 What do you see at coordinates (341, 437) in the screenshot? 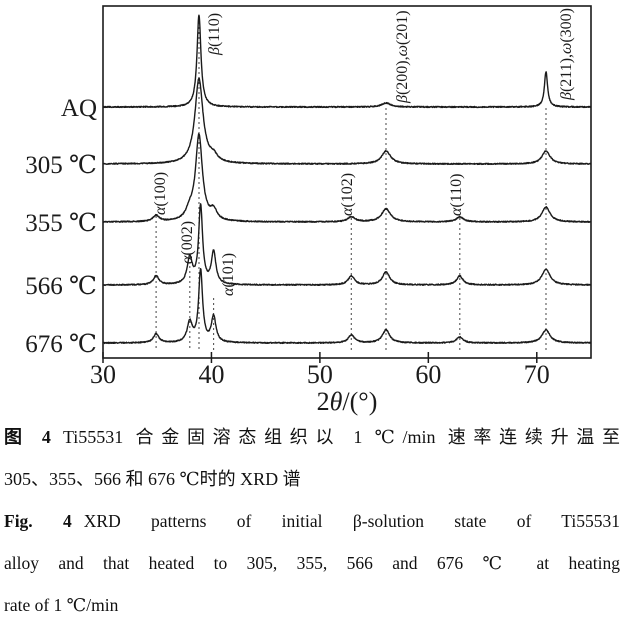
I see `caption-zh-text1: Ti55531 合金固溶态组织以 1 ℃/min 速率连续升温至` at bounding box center [341, 437].